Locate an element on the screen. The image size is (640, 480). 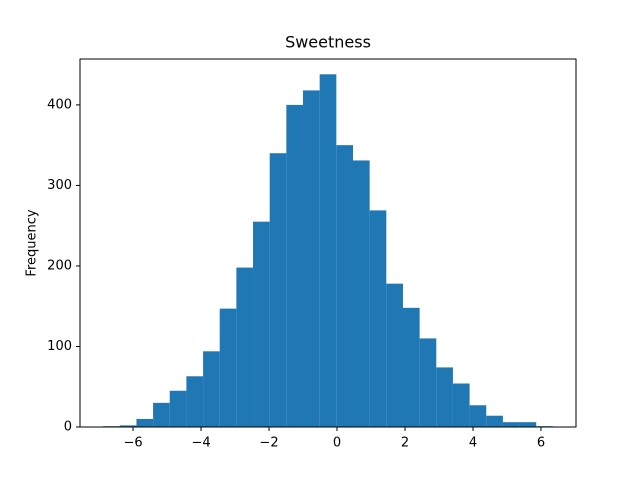
x-tick-label: 2 is located at coordinates (405, 443).